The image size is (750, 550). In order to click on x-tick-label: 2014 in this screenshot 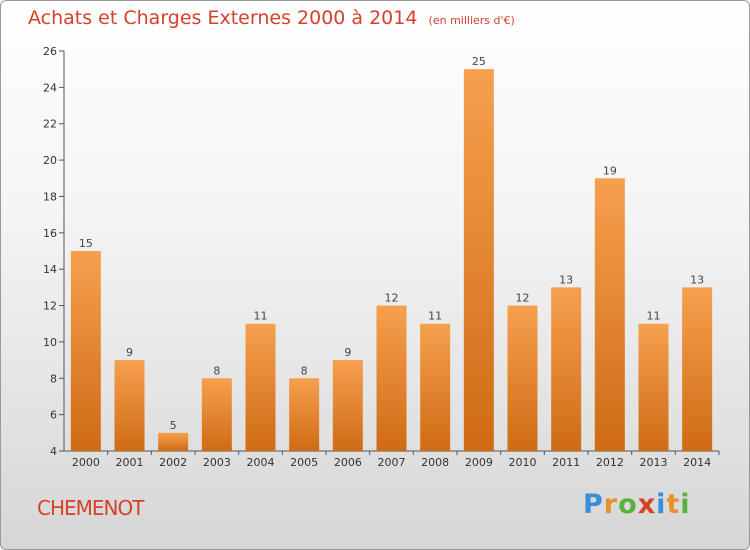, I will do `click(697, 462)`.